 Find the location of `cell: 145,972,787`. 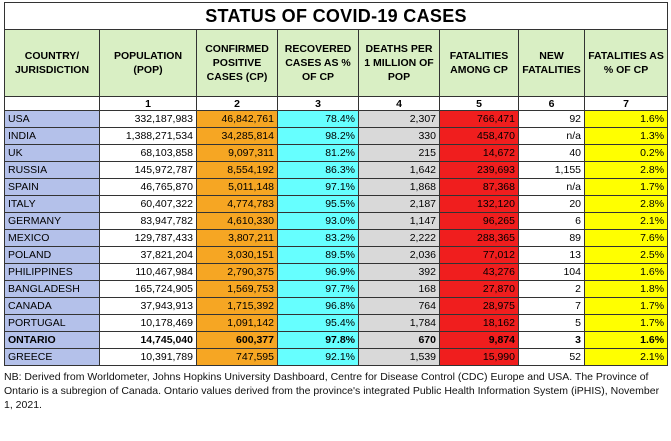

cell: 145,972,787 is located at coordinates (148, 170).